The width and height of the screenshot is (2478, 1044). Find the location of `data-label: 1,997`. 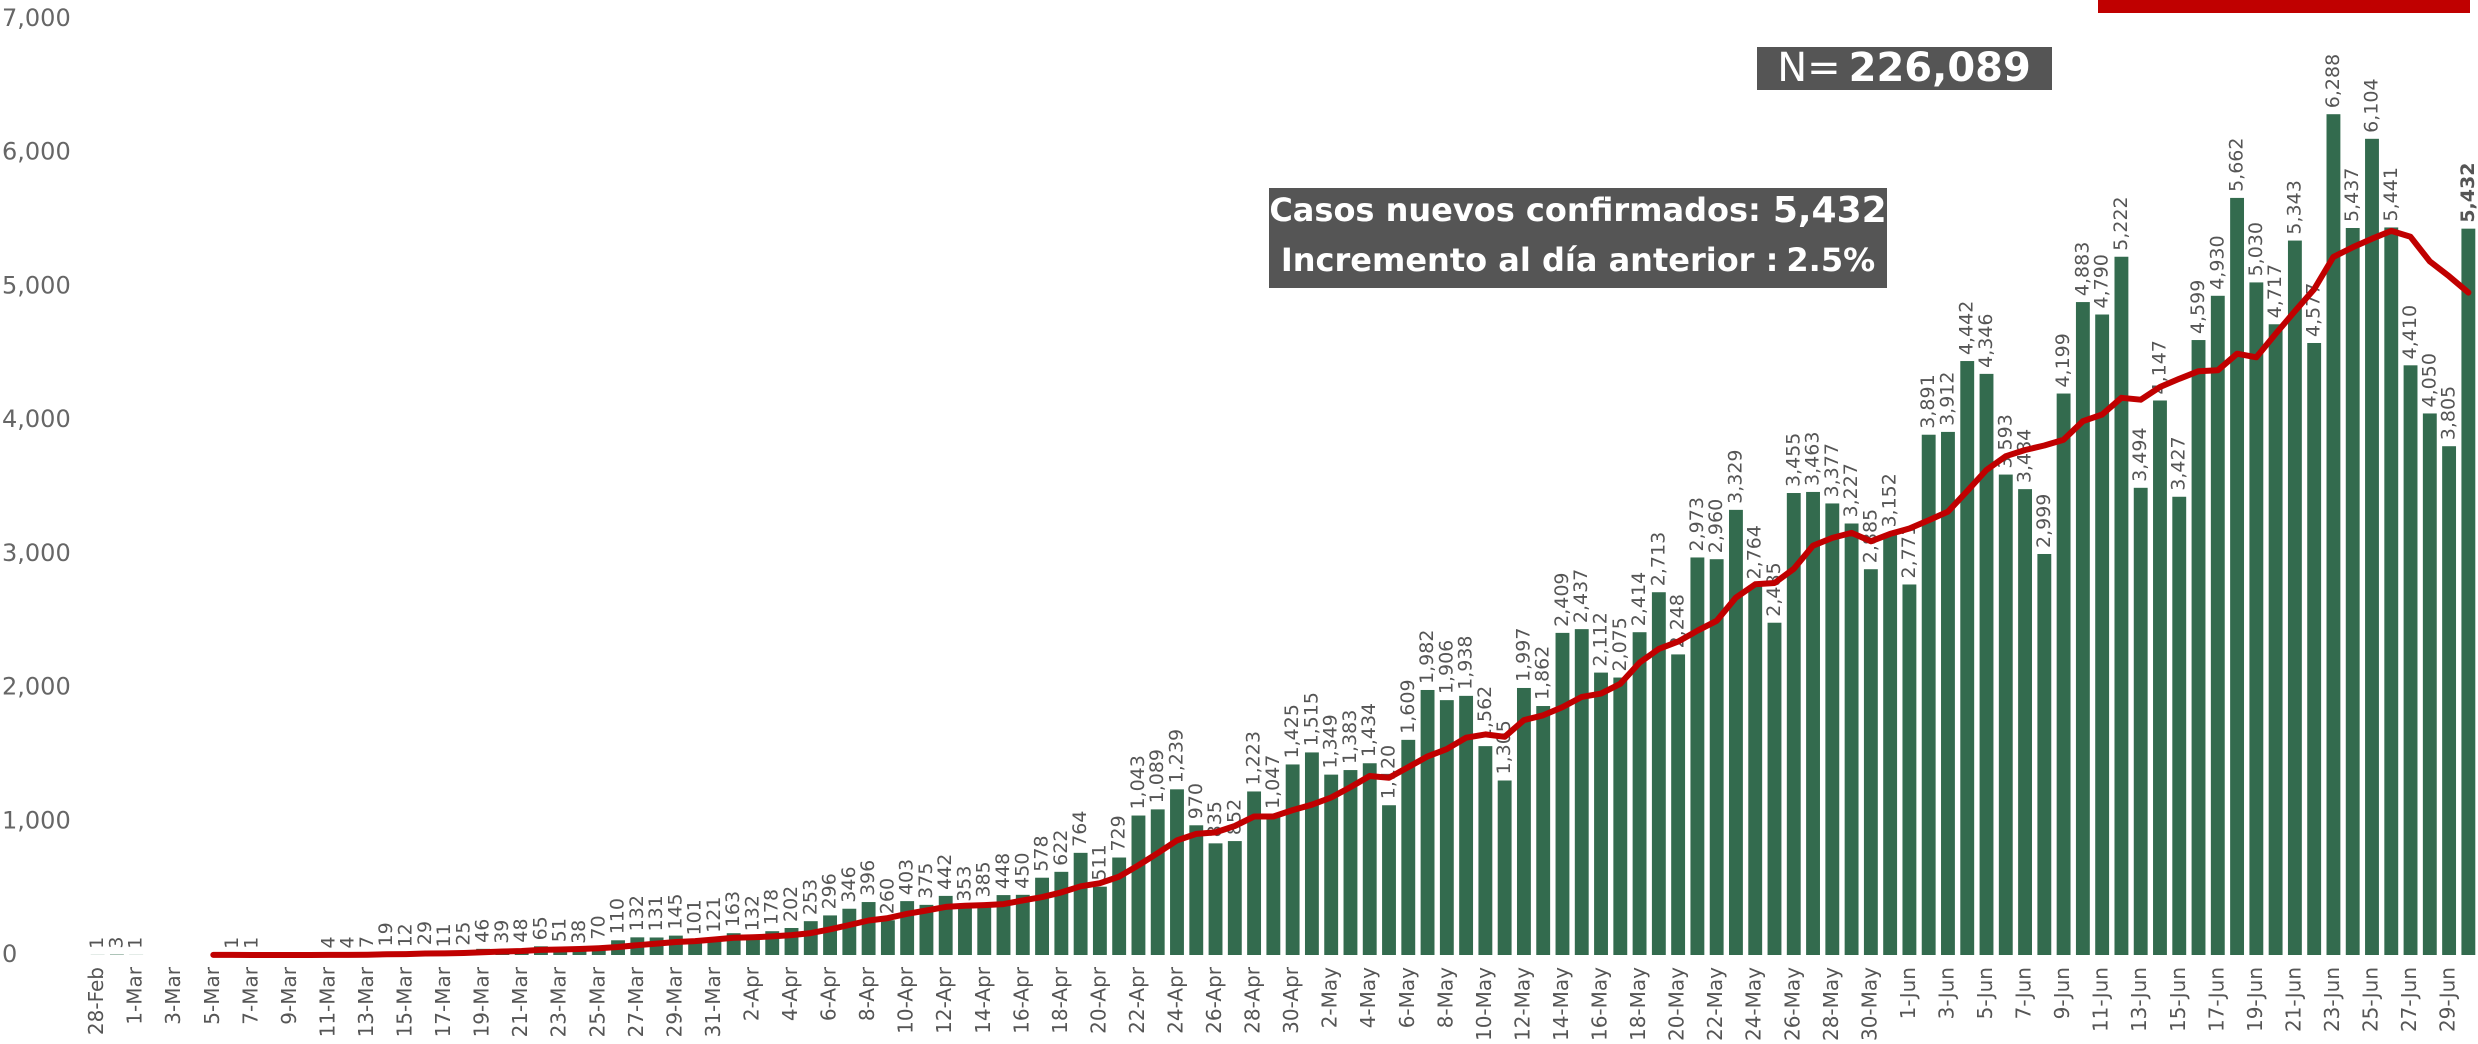

data-label: 1,997 is located at coordinates (1523, 655).